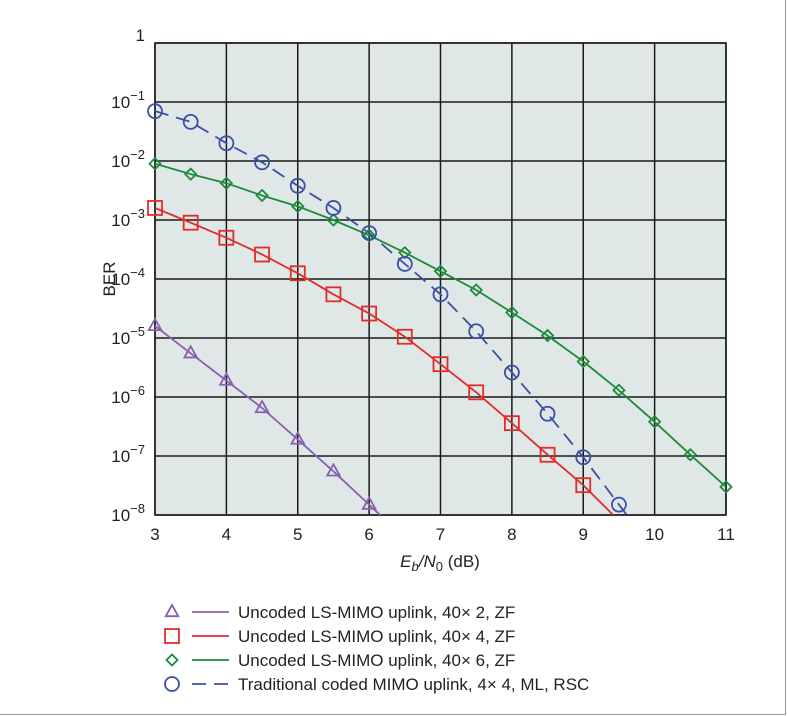 This screenshot has width=787, height=716. What do you see at coordinates (128, 218) in the screenshot?
I see `y-tick-label: 10⁻³` at bounding box center [128, 218].